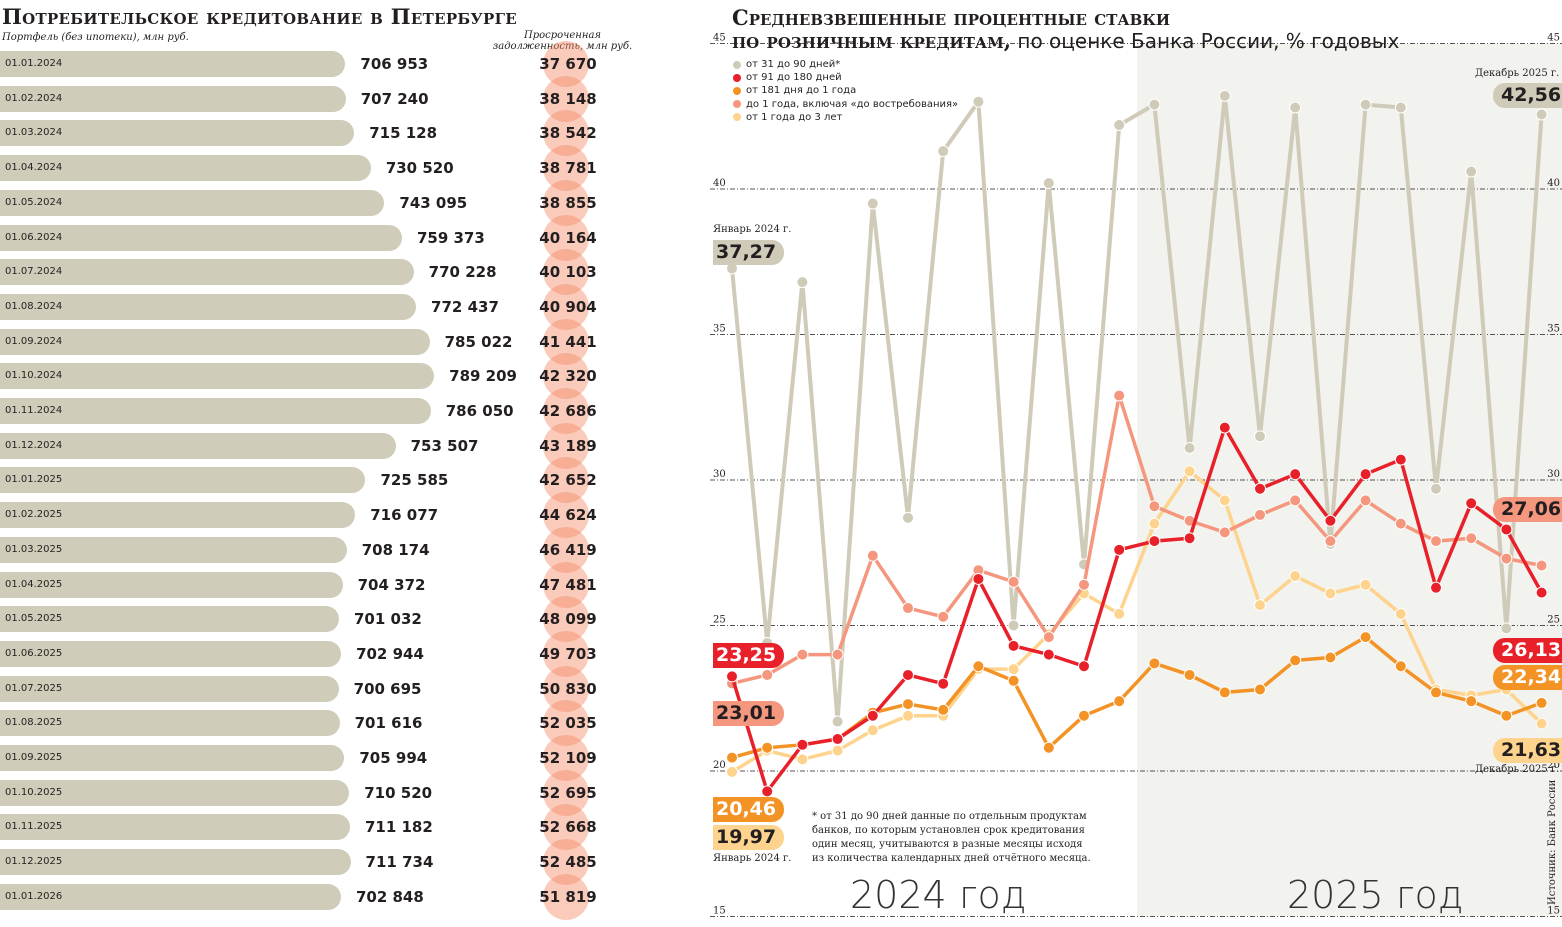  I want to click on row-date: 01.01.2026, so click(34, 896).